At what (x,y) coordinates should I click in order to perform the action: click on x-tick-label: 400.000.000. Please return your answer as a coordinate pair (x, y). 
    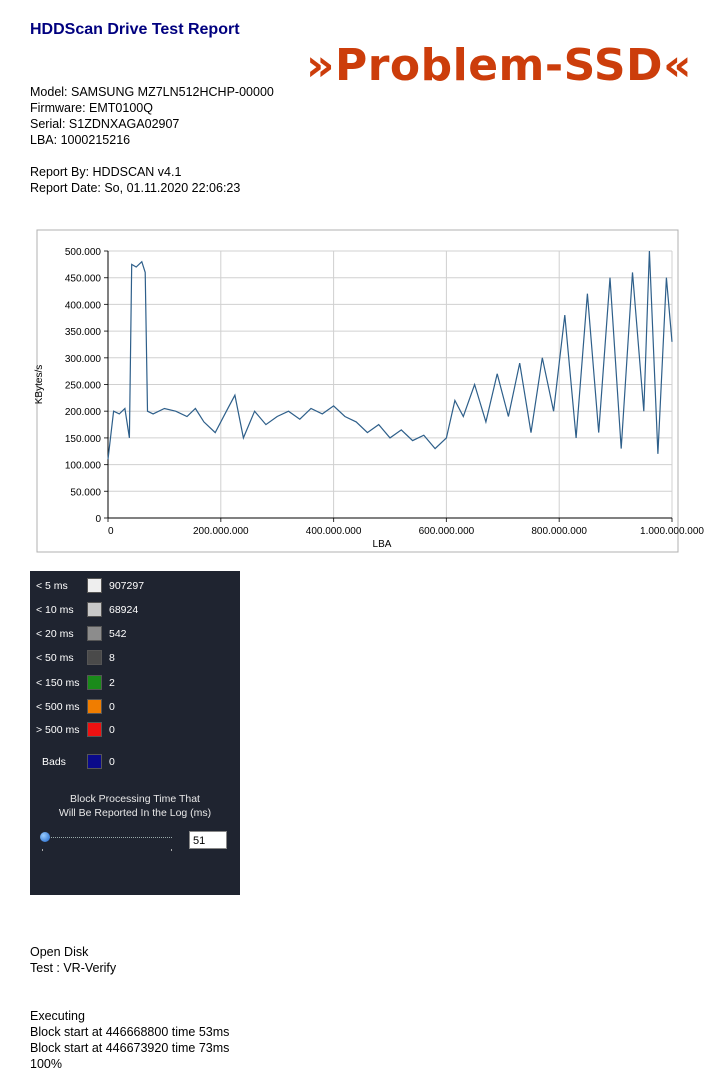
    Looking at the image, I should click on (334, 531).